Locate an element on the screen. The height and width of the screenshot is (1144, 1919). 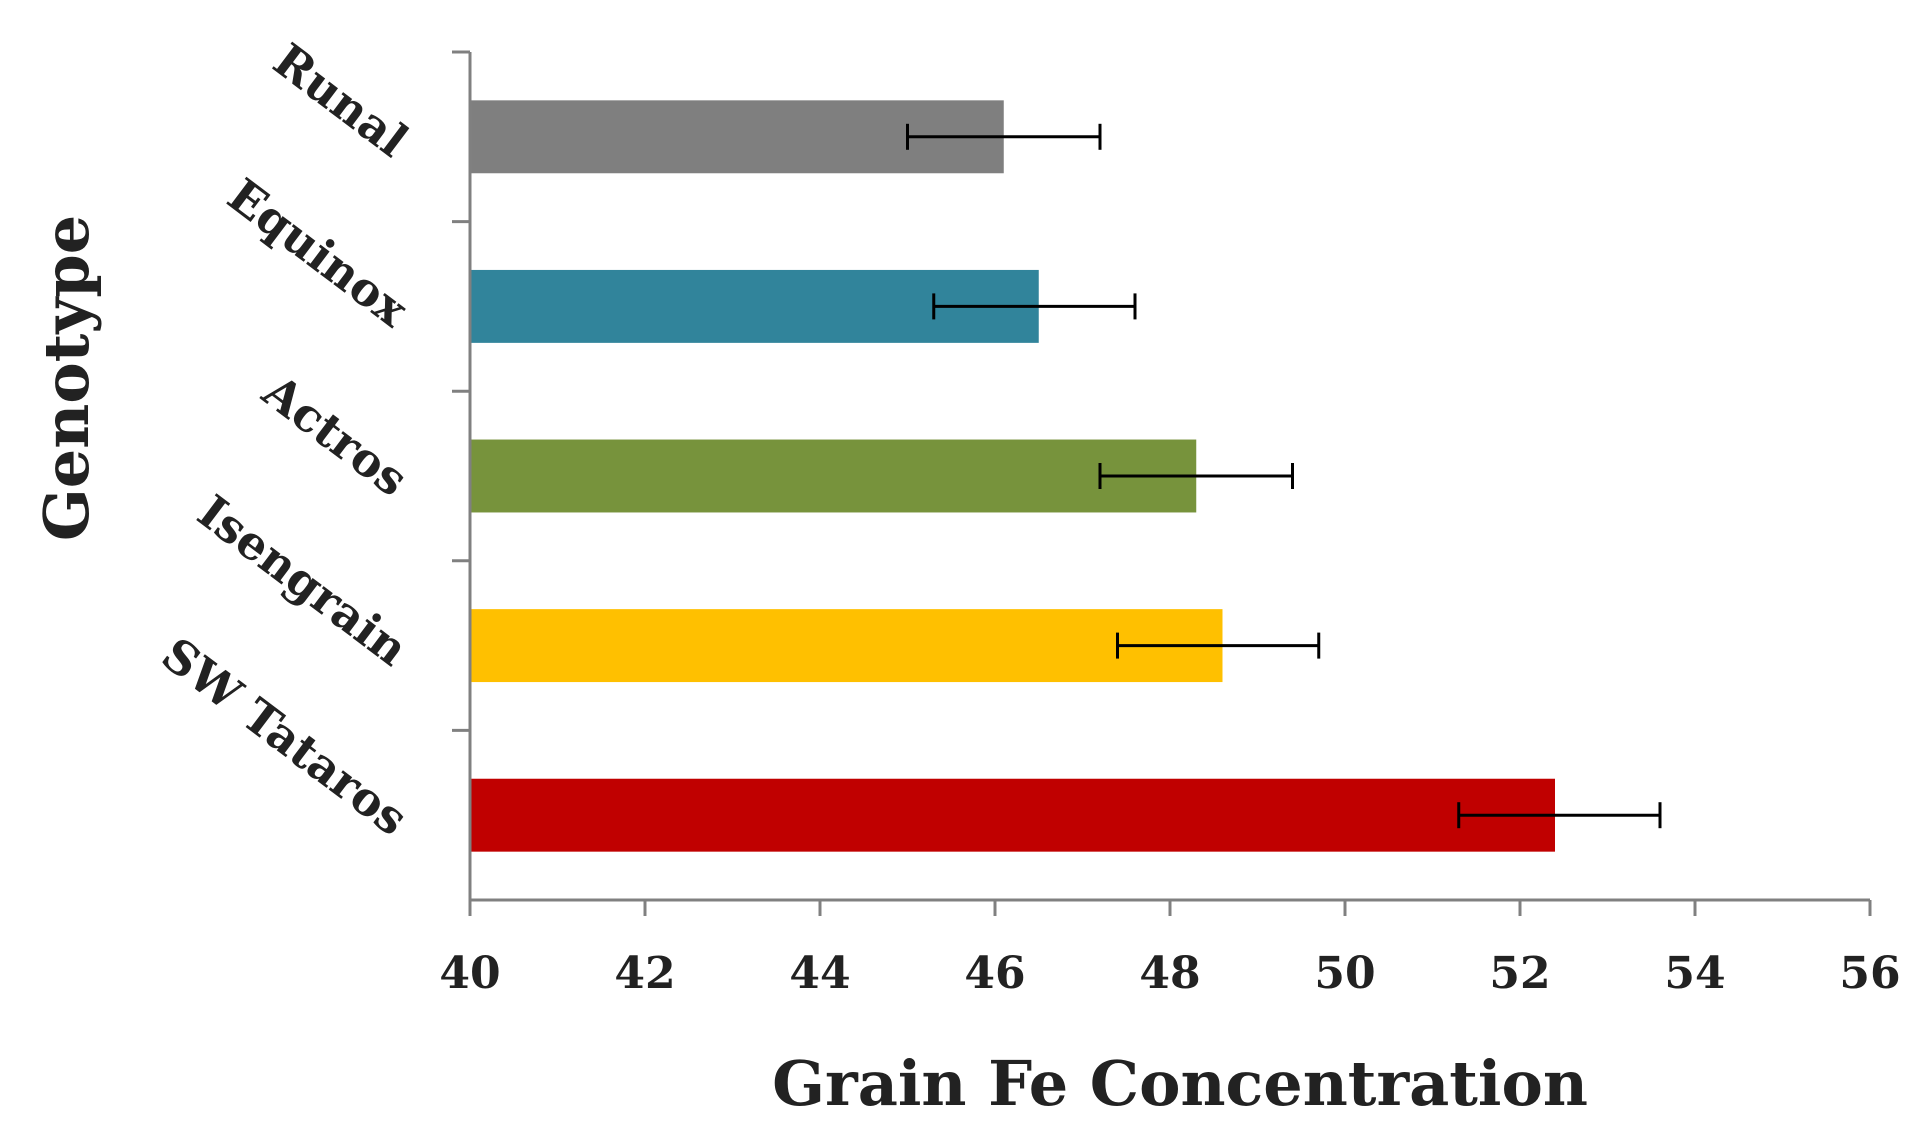
bar-sw-tataros is located at coordinates (1013, 815).